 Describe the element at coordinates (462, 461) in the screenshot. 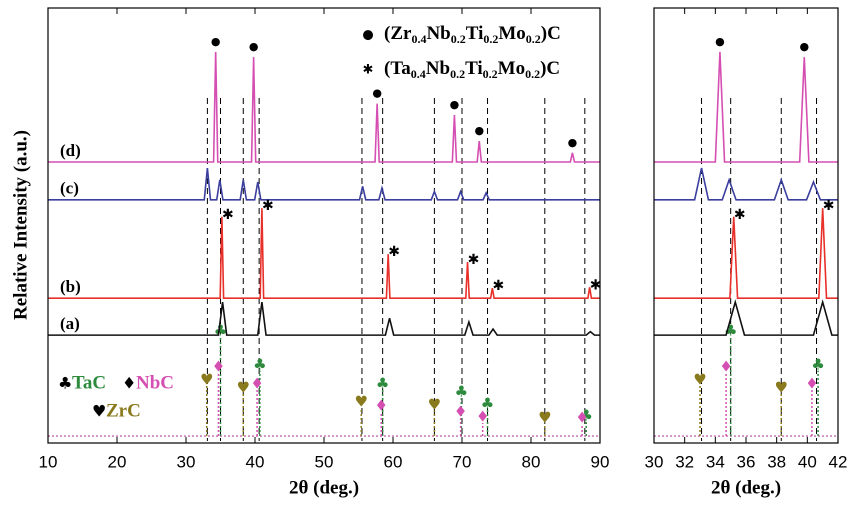

I see `x-tick-label: 70` at that location.